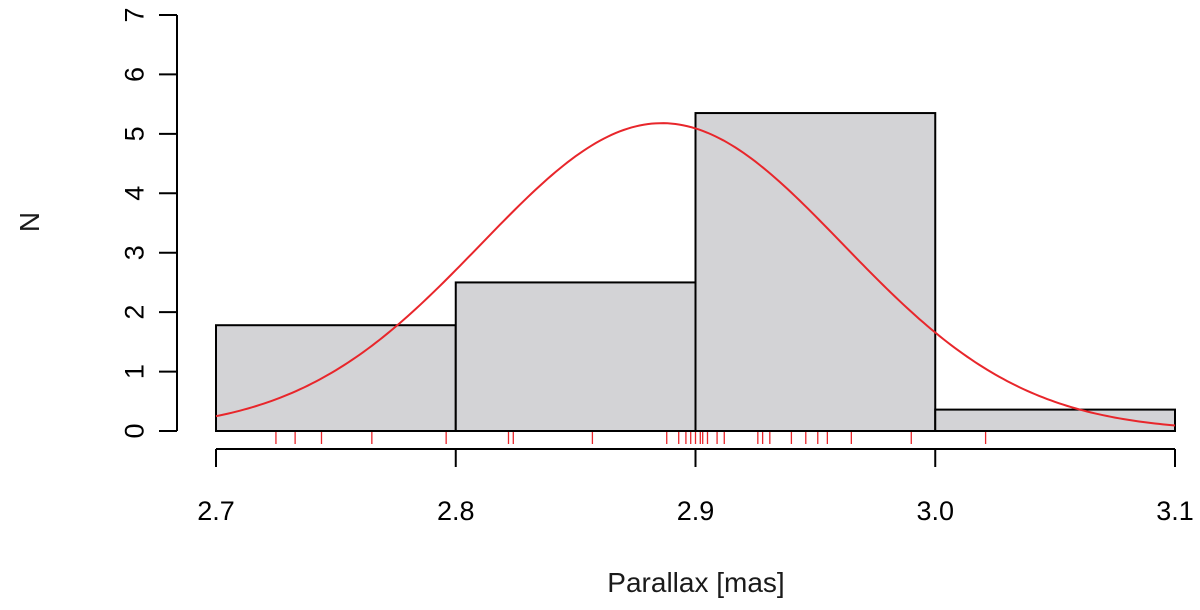  Describe the element at coordinates (631, 438) in the screenshot. I see `rug-layer` at that location.